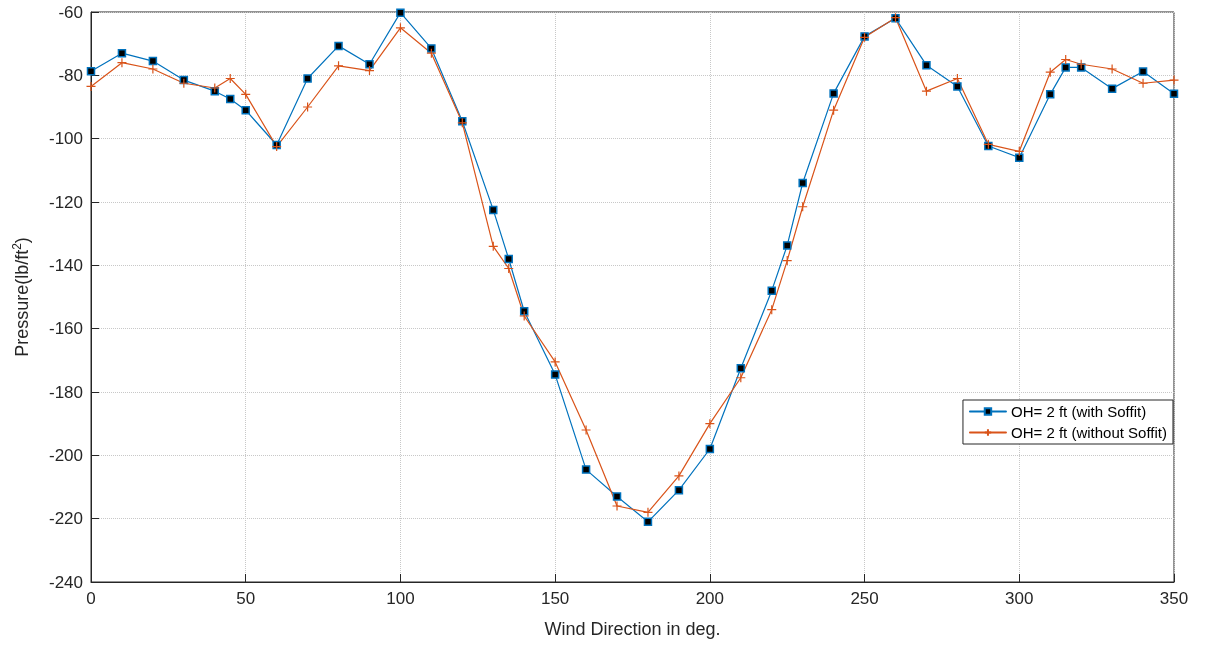 The width and height of the screenshot is (1209, 649). What do you see at coordinates (65, 329) in the screenshot?
I see `y-tick-label: -160` at bounding box center [65, 329].